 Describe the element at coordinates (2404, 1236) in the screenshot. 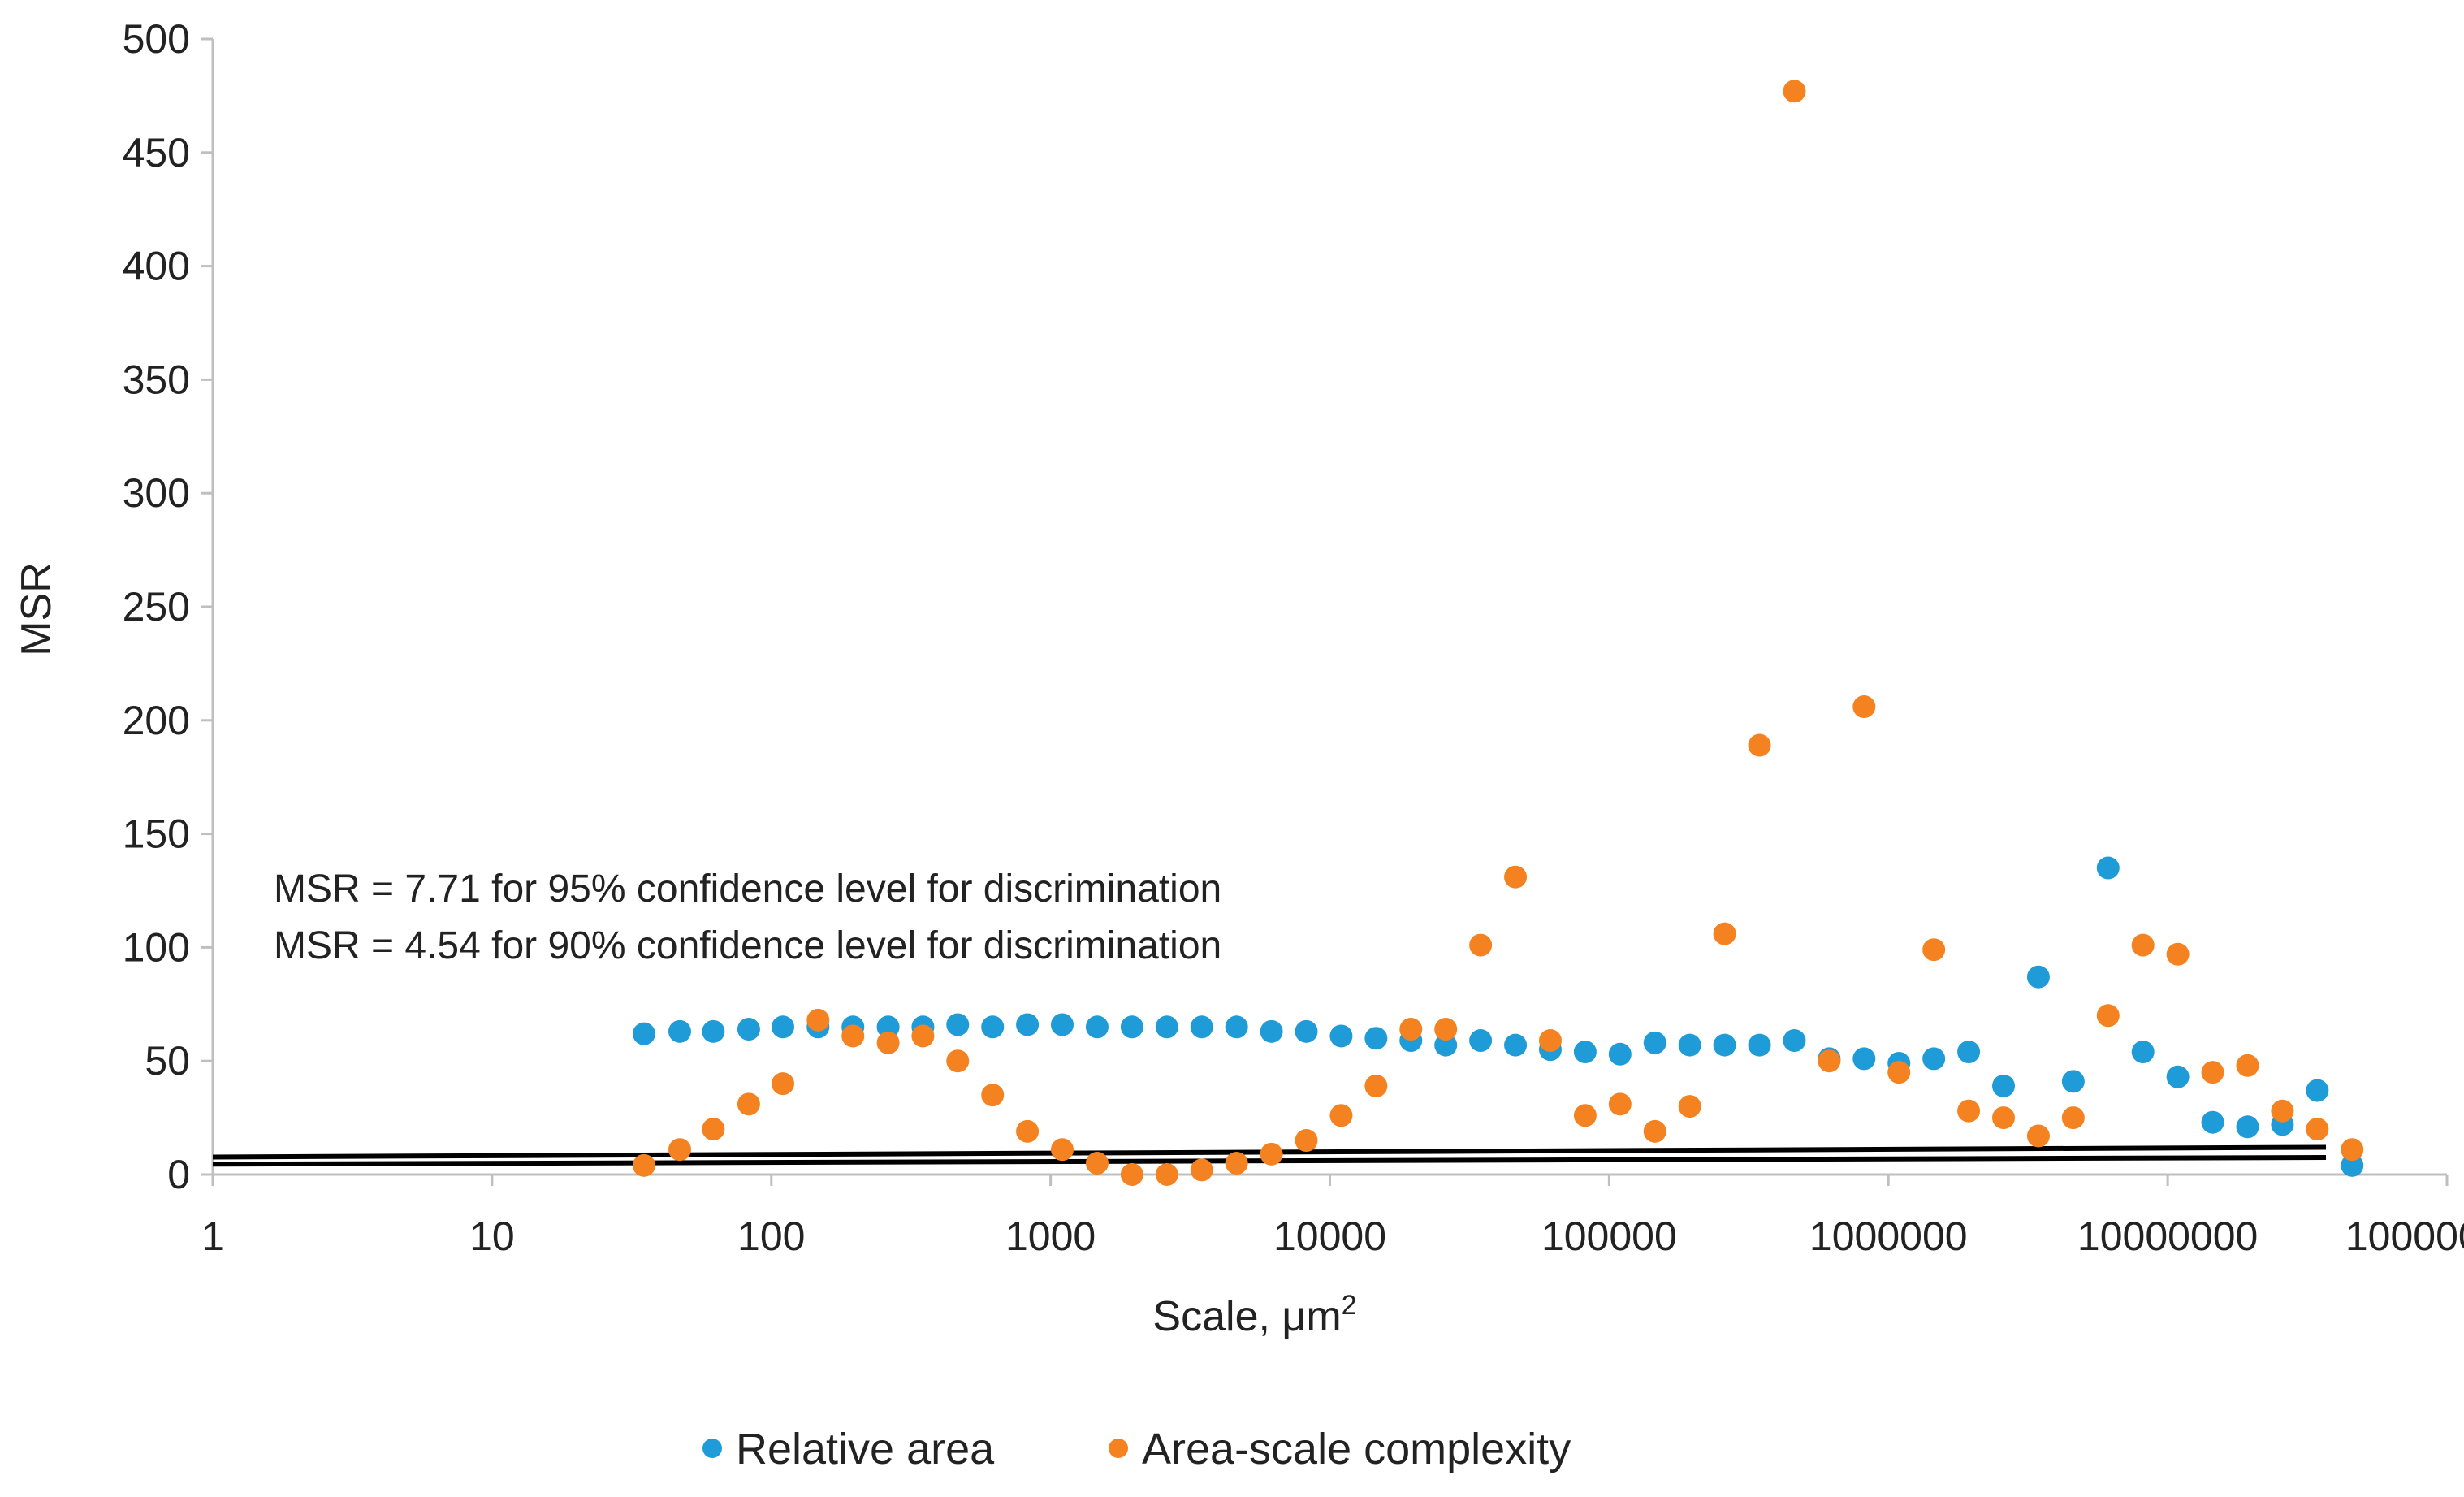

I see `x-tick-label: 100000000` at that location.